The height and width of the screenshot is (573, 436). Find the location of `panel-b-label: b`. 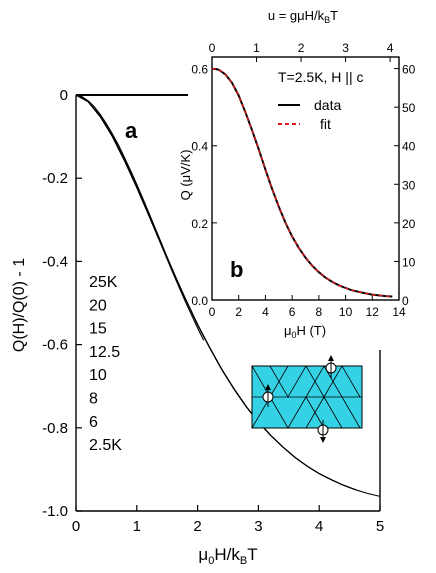

panel-b-label: b is located at coordinates (236, 269).